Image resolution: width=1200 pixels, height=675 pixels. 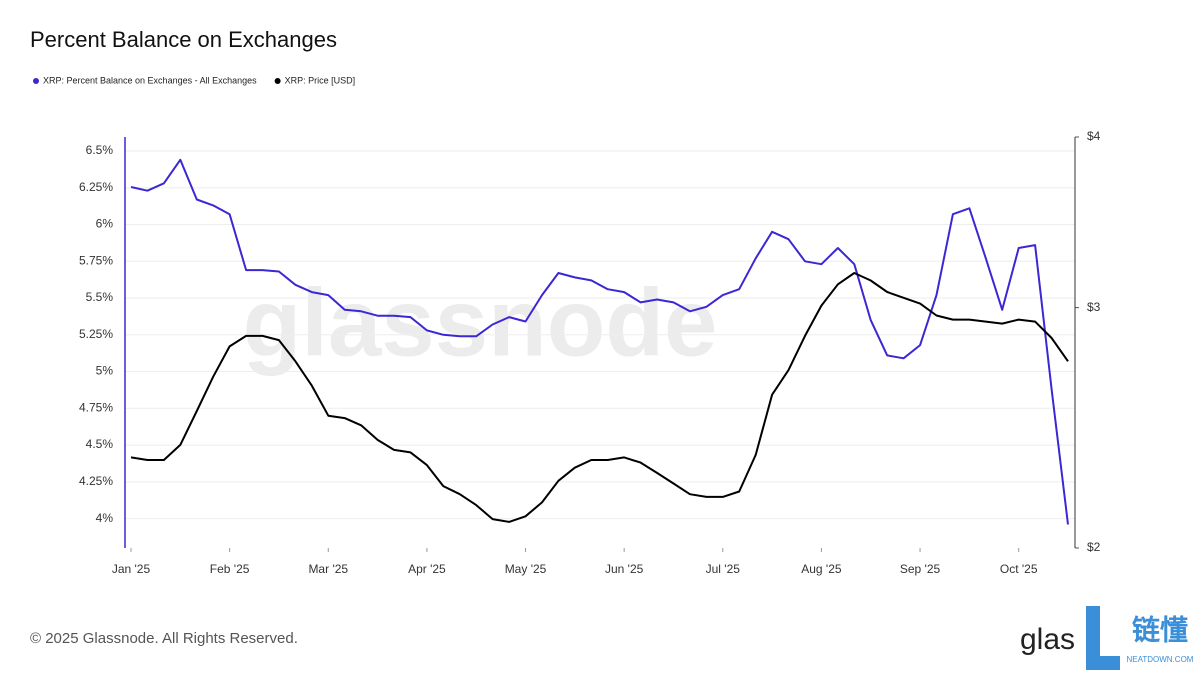 What do you see at coordinates (1103, 638) in the screenshot?
I see `logo-mark` at bounding box center [1103, 638].